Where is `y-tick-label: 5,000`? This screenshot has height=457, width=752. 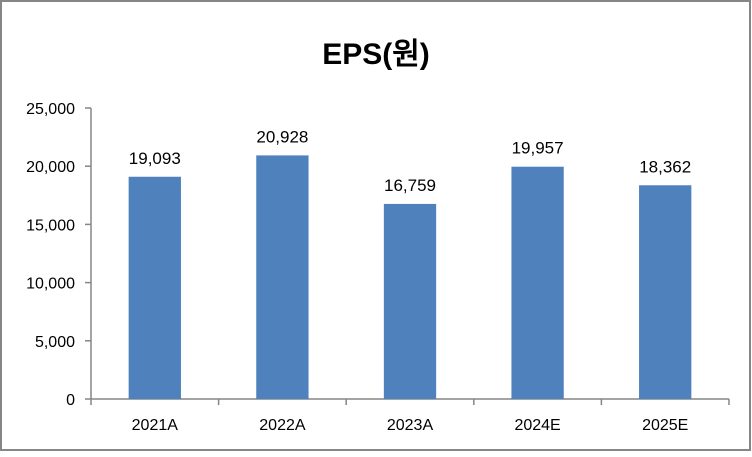 y-tick-label: 5,000 is located at coordinates (55, 342).